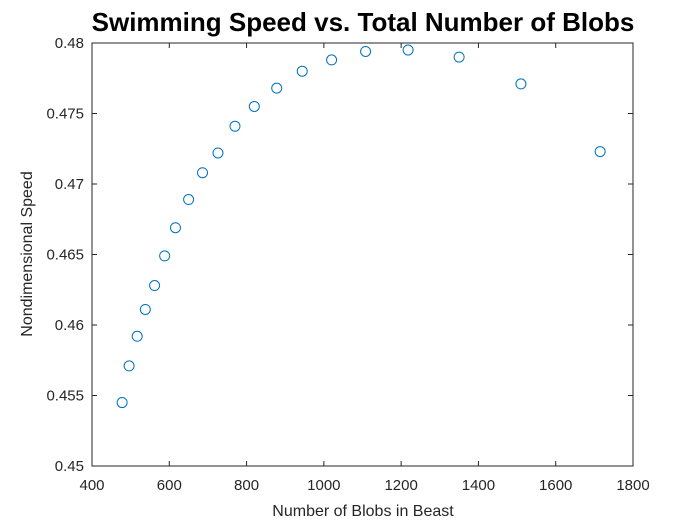 This screenshot has height=525, width=700. What do you see at coordinates (363, 511) in the screenshot?
I see `x-axis-label: Number of Blobs in Beast` at bounding box center [363, 511].